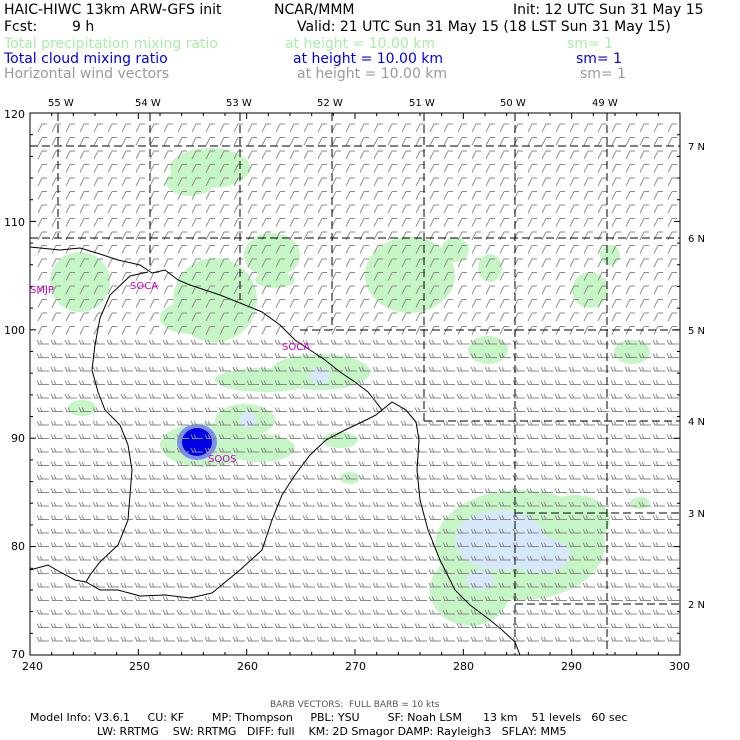  What do you see at coordinates (696, 514) in the screenshot?
I see `lat-label-3n: 3 N` at bounding box center [696, 514].